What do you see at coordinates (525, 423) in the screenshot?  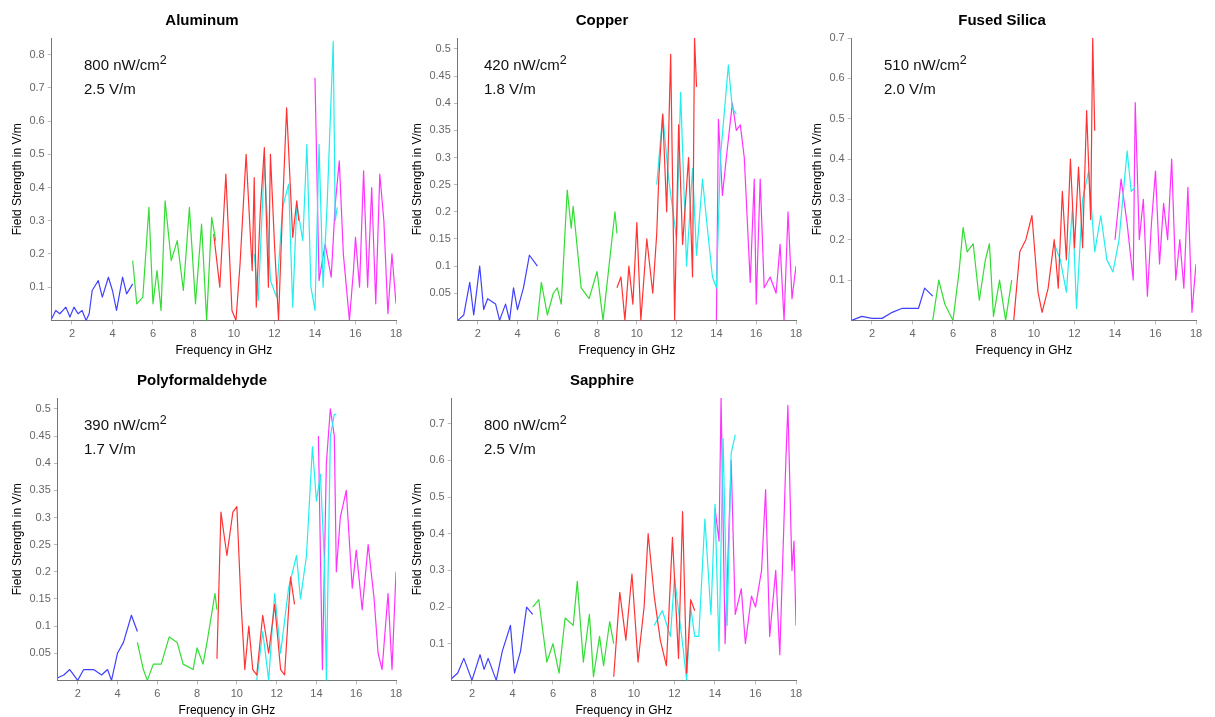 I see `annotation: 800 nW/cm$^{2}$` at bounding box center [525, 423].